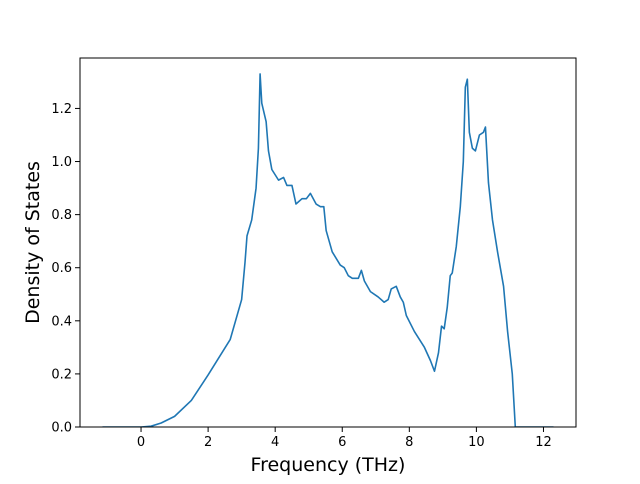  What do you see at coordinates (61, 162) in the screenshot?
I see `y-tick-label: 1.0` at bounding box center [61, 162].